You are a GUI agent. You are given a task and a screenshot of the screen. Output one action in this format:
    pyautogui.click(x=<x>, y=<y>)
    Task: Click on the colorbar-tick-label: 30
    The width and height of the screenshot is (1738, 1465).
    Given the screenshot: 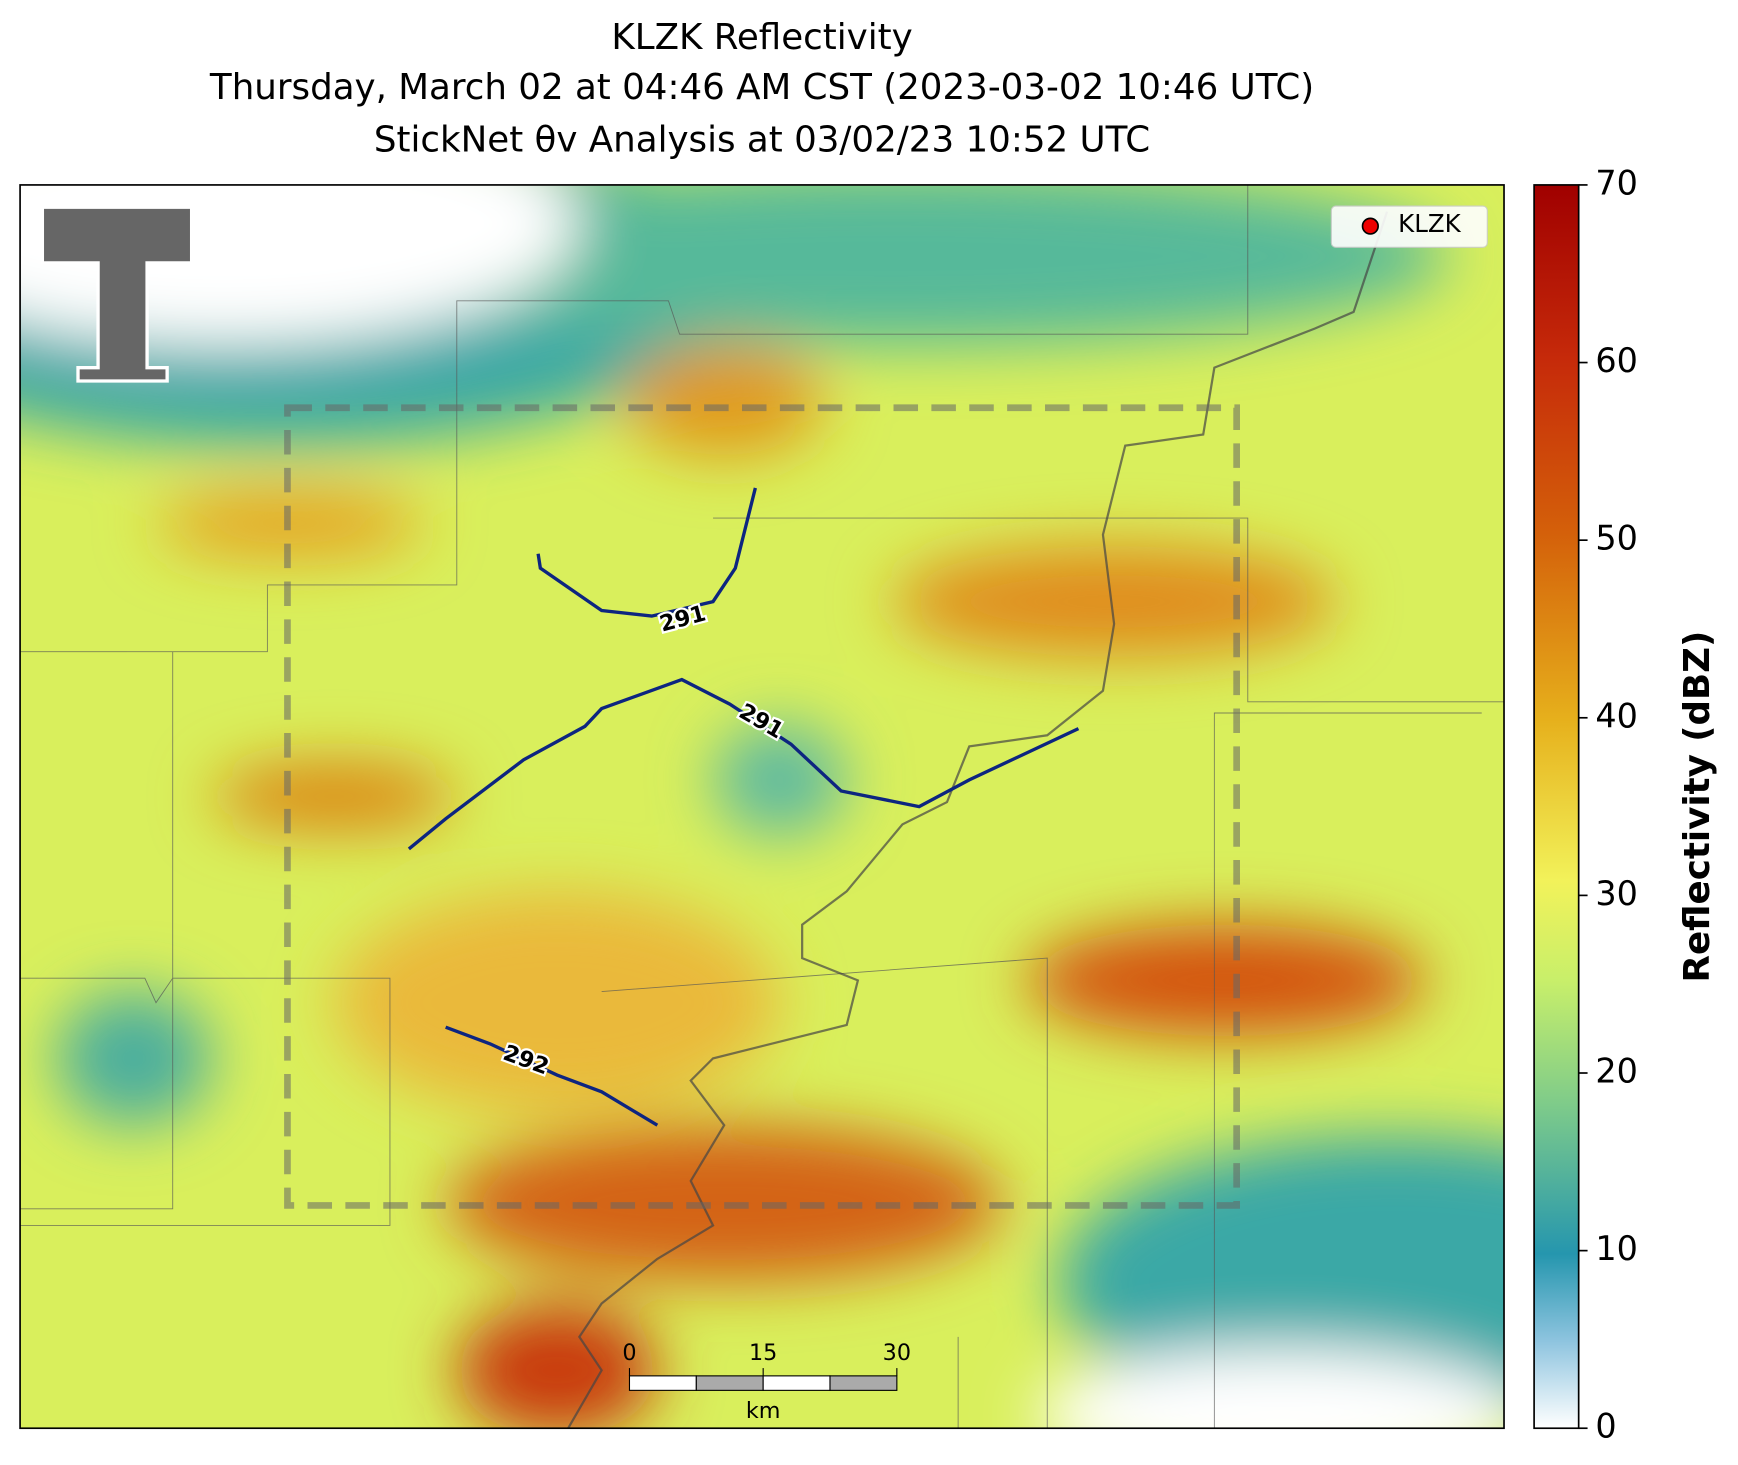 What is the action you would take?
    pyautogui.click(x=1616, y=893)
    